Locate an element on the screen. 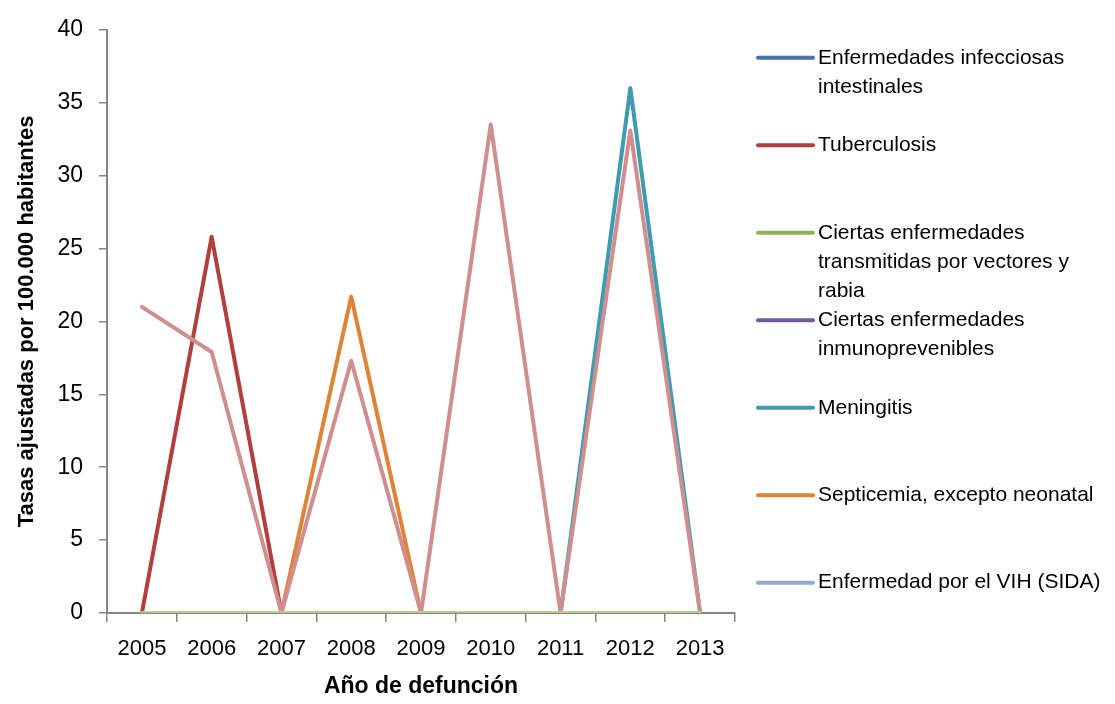 Image resolution: width=1115 pixels, height=704 pixels. legend-label: Enfermedad por el VIH (SIDA) is located at coordinates (959, 581).